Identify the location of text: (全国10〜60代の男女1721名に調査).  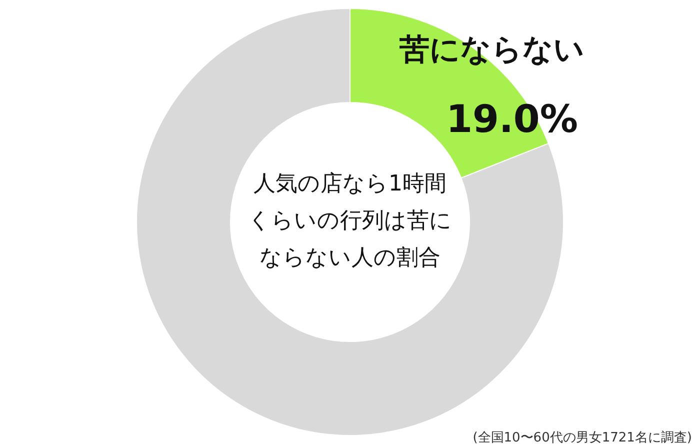
(582, 438).